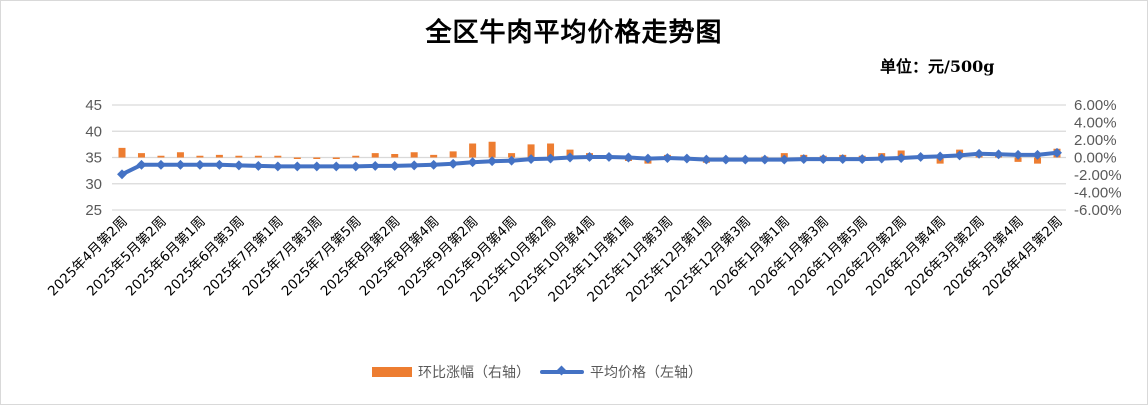 Image resolution: width=1148 pixels, height=405 pixels. I want to click on svg-text: 0.00%, so click(1095, 158).